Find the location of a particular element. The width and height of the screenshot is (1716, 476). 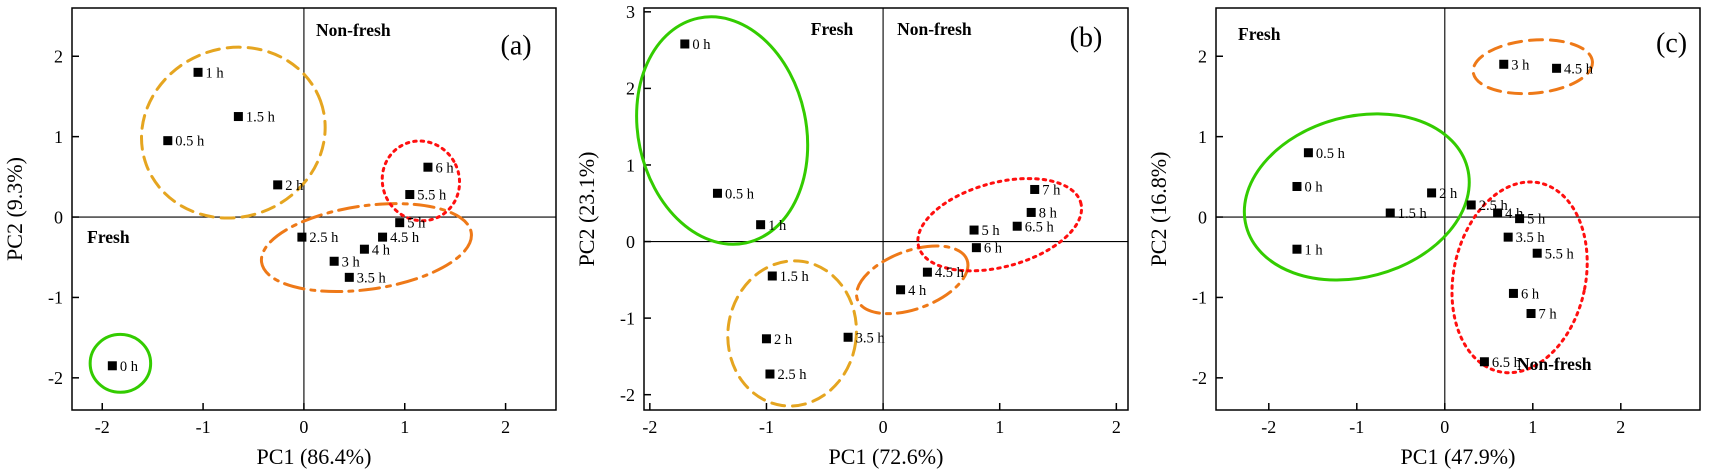

quadrant-annotation: Fresh is located at coordinates (108, 237).